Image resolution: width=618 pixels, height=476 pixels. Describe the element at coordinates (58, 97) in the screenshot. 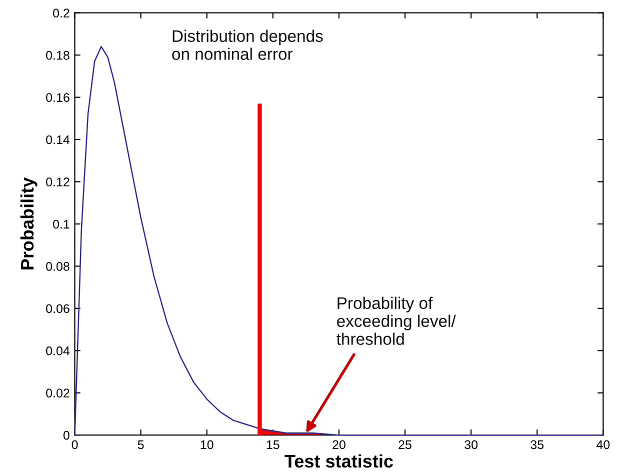

I see `y-tick-label: 0.16` at that location.